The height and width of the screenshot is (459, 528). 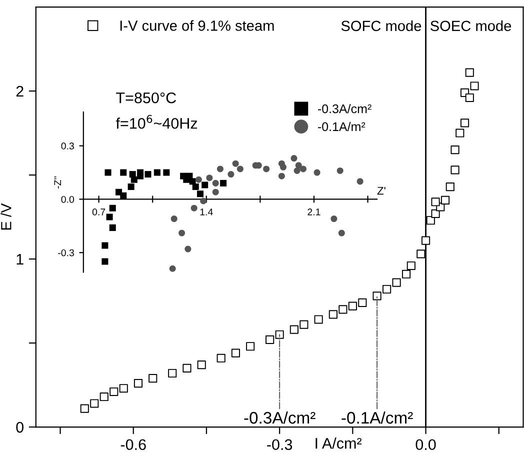 What do you see at coordinates (197, 25) in the screenshot?
I see `legend-label: I-V curve of 9.1% steam` at bounding box center [197, 25].